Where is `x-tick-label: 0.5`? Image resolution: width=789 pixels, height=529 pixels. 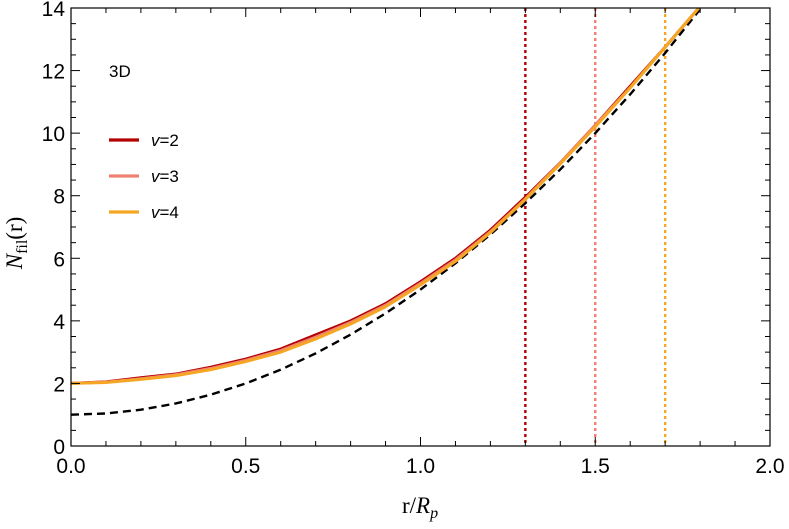
x-tick-label: 0.5 is located at coordinates (245, 466).